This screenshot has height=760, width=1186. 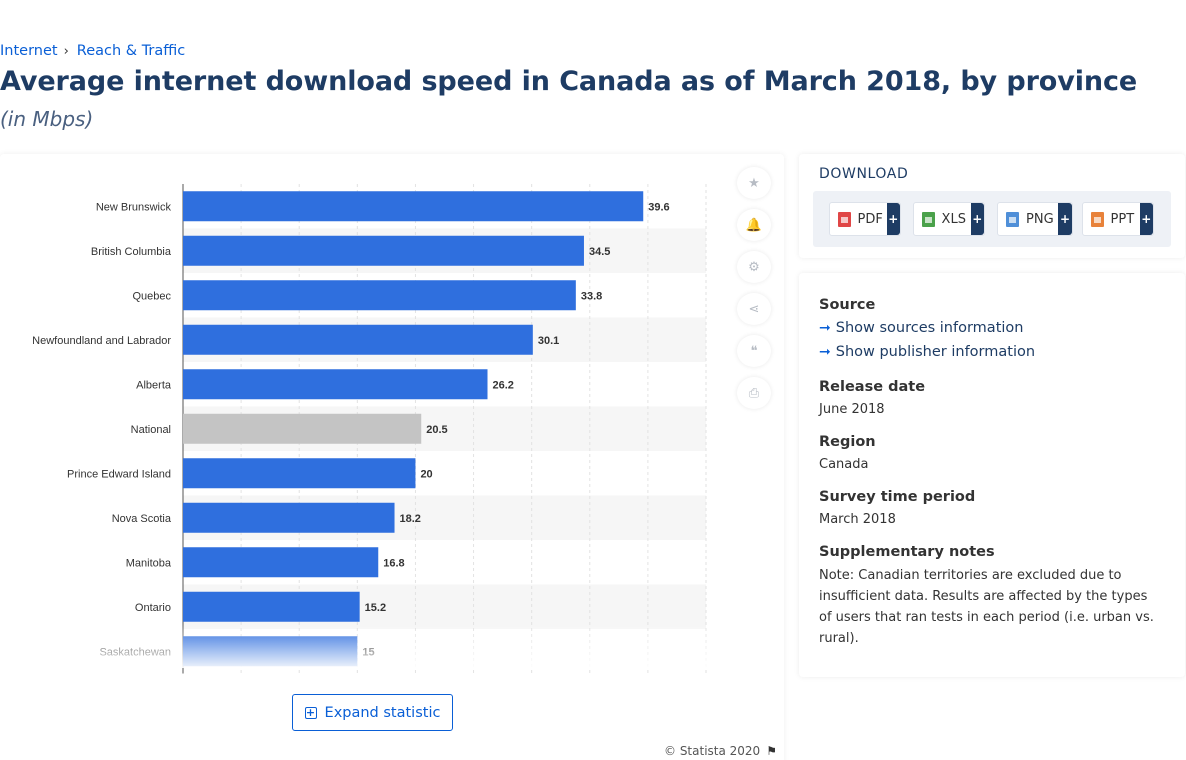 What do you see at coordinates (857, 519) in the screenshot?
I see `survey-period-value: March 2018` at bounding box center [857, 519].